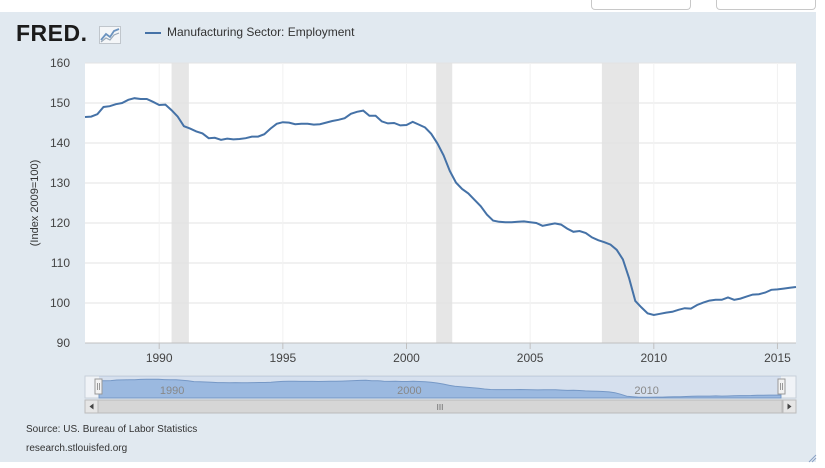 The image size is (825, 468). Describe the element at coordinates (781, 386) in the screenshot. I see `navigator-handle-right` at that location.